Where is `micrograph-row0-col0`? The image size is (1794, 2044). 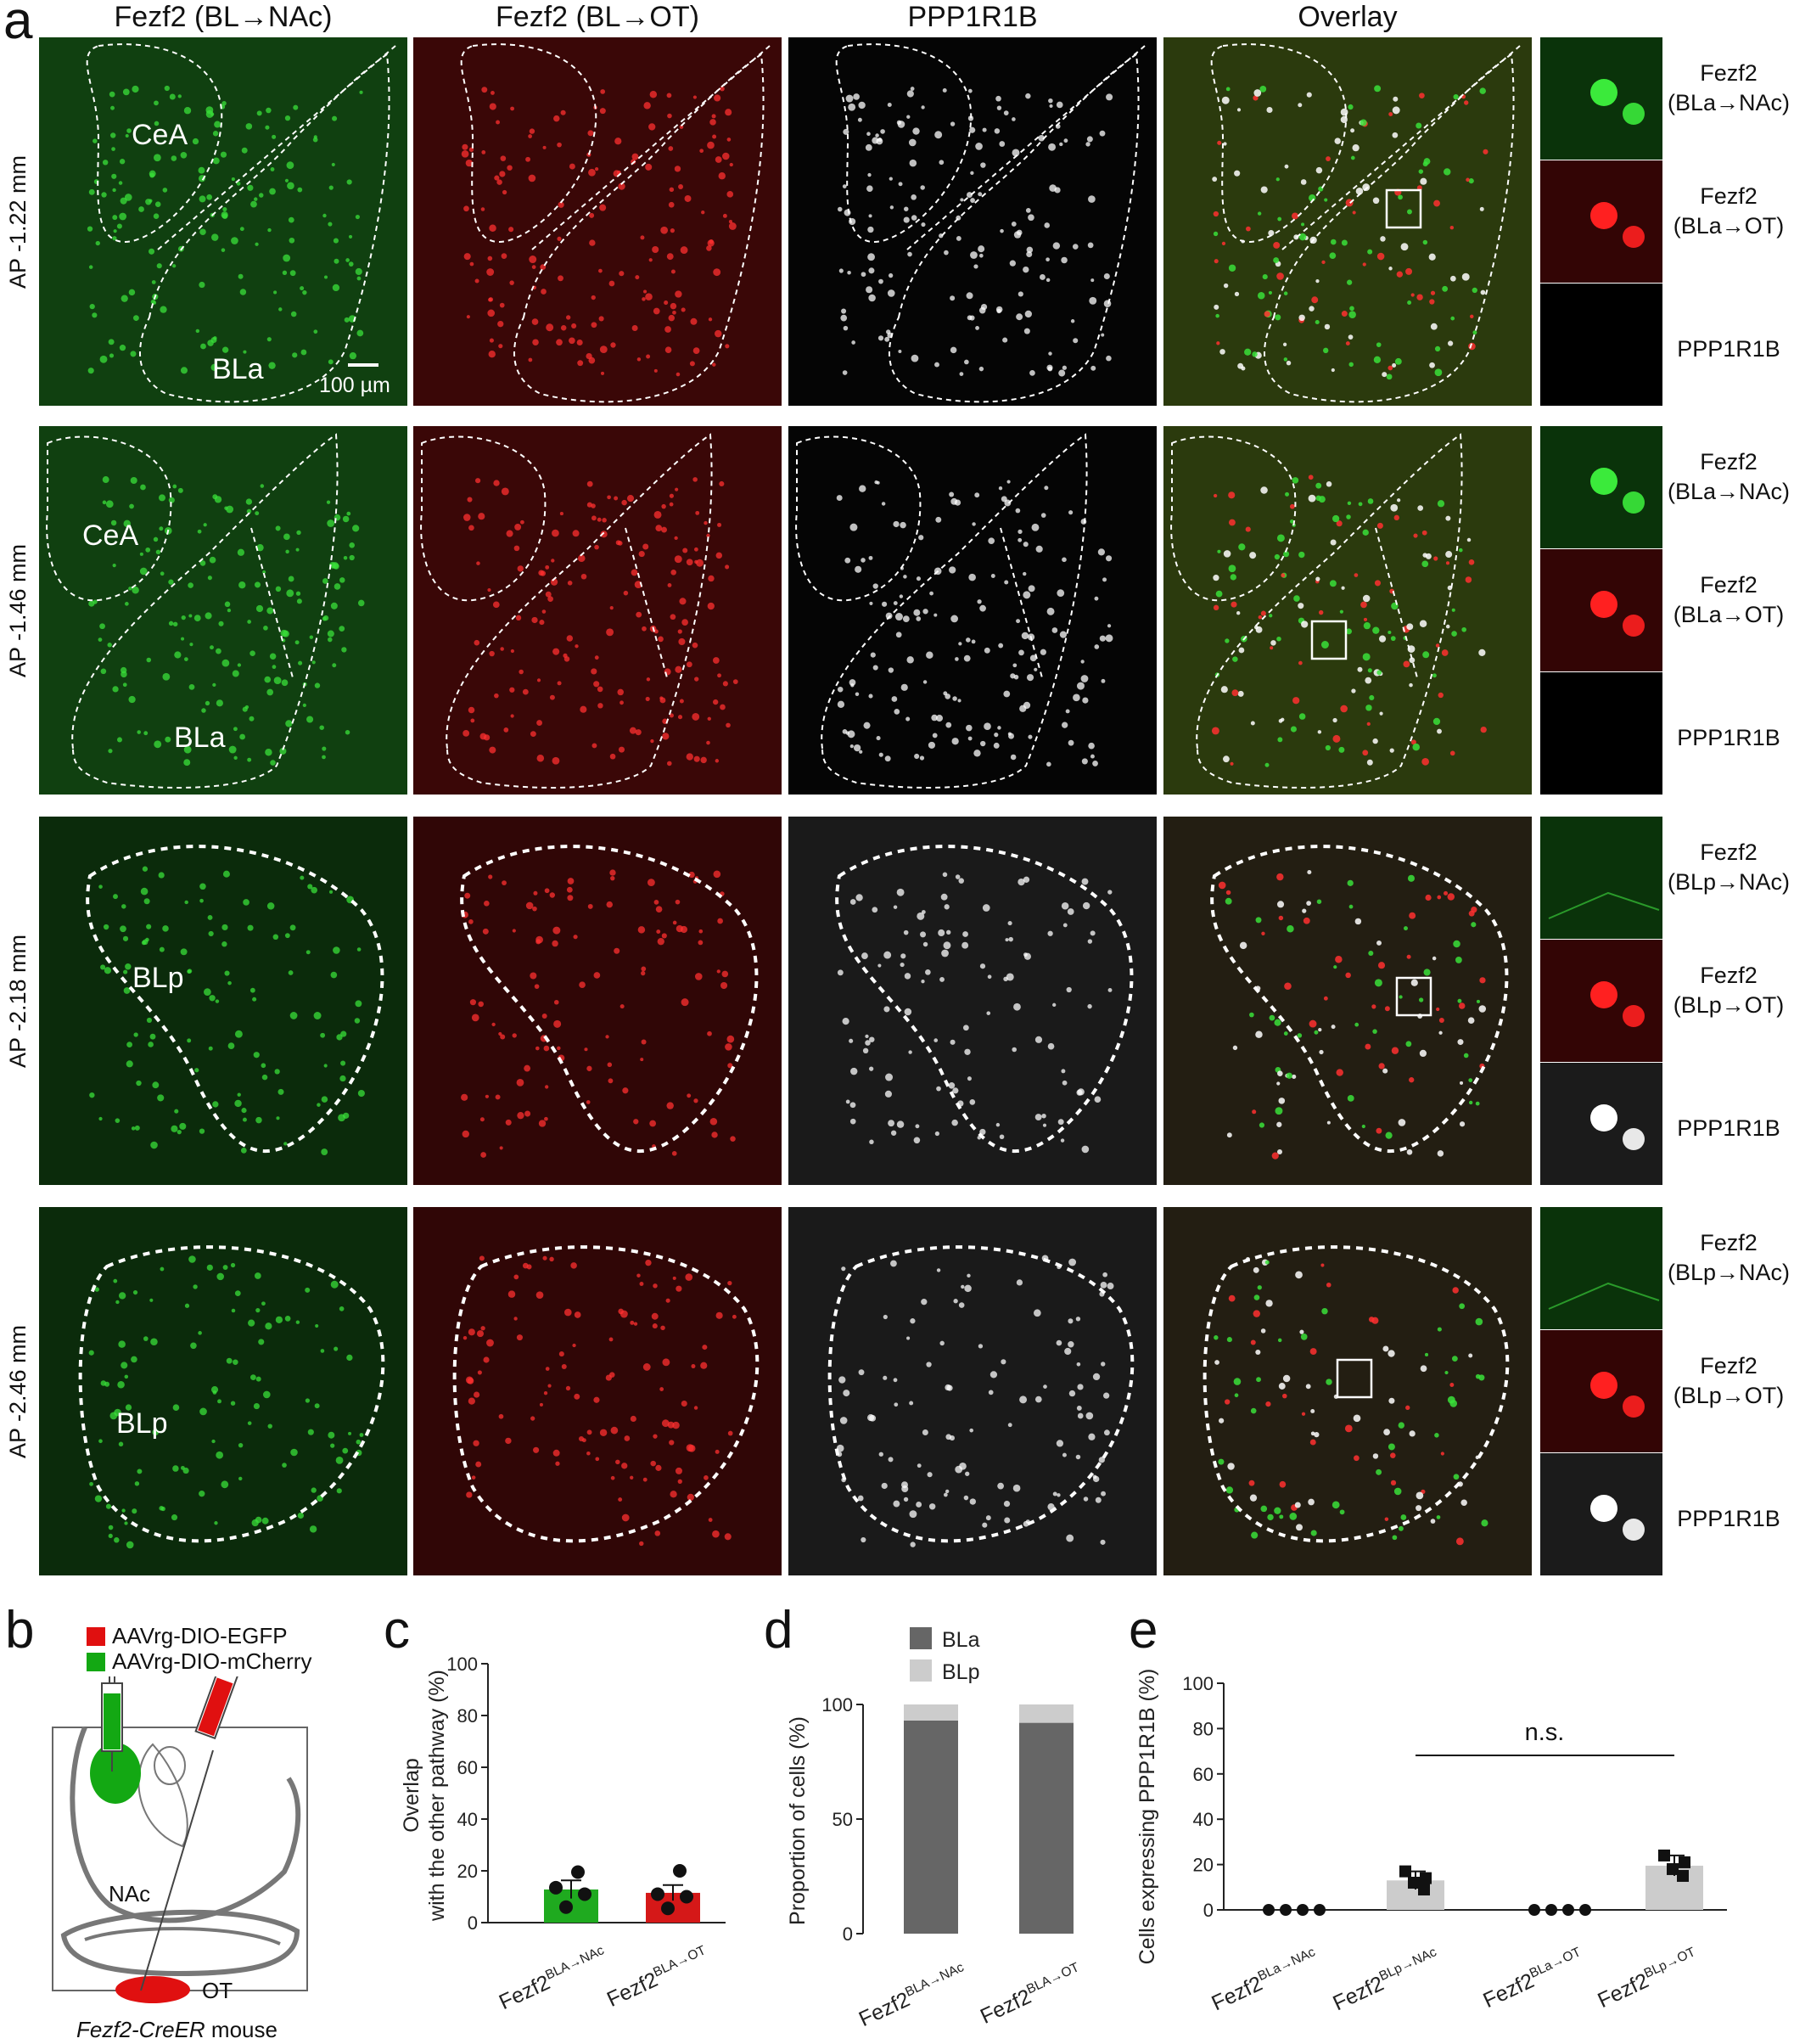 micrograph-row0-col0 is located at coordinates (223, 221).